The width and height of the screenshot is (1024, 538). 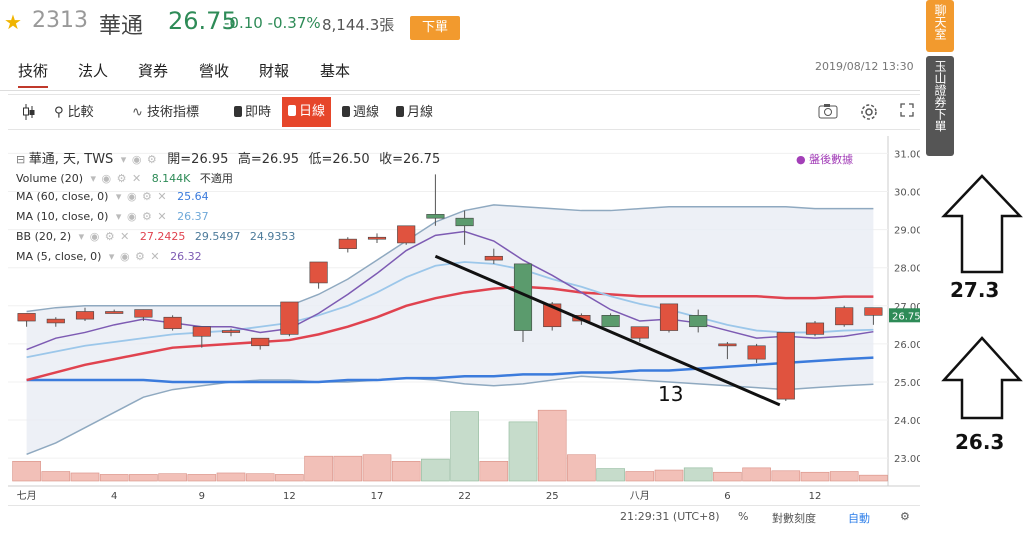 What do you see at coordinates (74, 114) in the screenshot?
I see `compare-button: ⚲ 比較` at bounding box center [74, 114].